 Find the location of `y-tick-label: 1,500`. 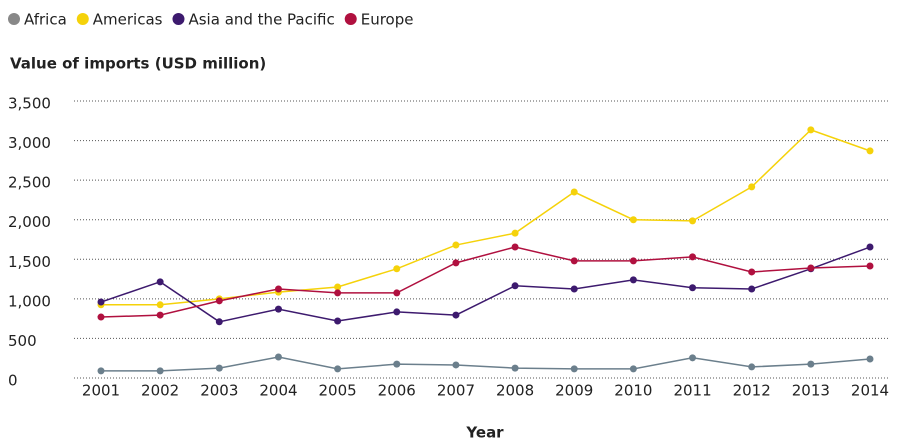

y-tick-label: 1,500 is located at coordinates (29, 262).